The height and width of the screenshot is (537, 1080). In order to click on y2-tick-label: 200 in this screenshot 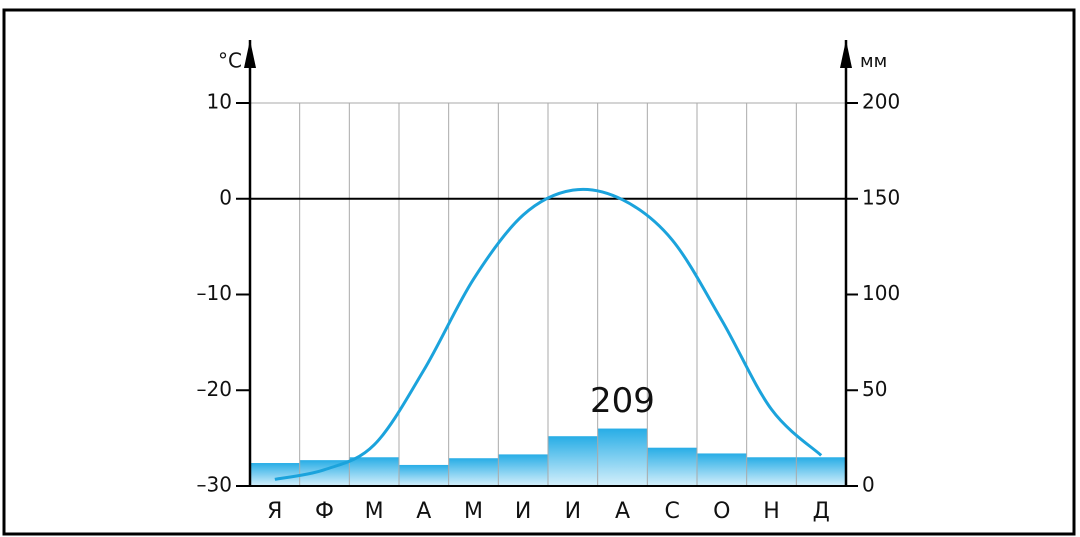, I will do `click(881, 102)`.